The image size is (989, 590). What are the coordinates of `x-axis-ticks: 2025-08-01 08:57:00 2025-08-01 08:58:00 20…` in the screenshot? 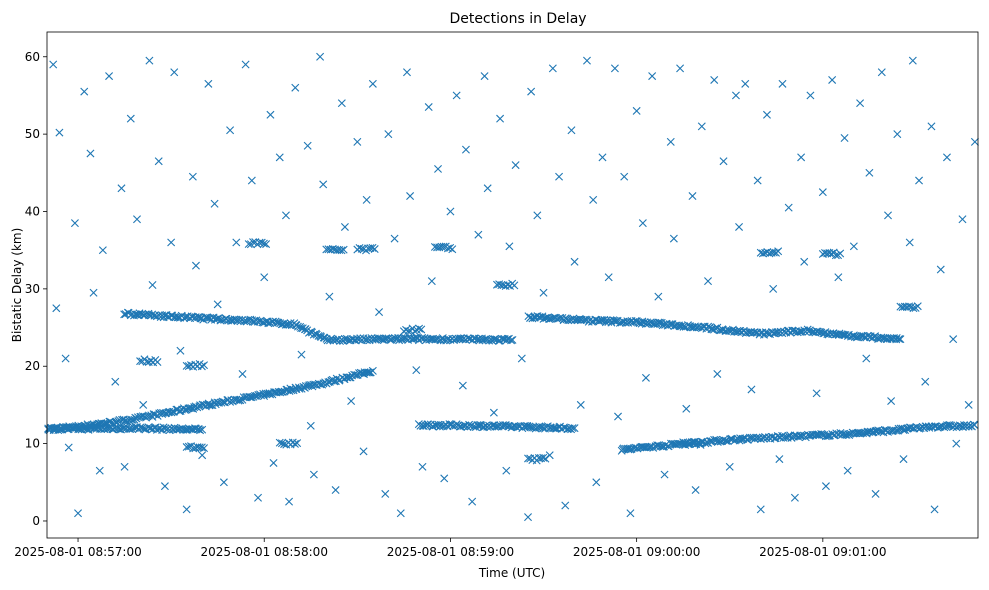 It's located at (450, 548).